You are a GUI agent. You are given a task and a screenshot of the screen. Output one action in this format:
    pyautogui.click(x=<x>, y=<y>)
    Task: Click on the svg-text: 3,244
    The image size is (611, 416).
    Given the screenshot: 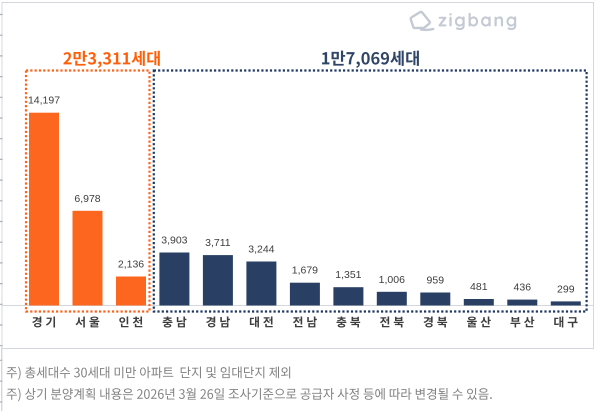 What is the action you would take?
    pyautogui.click(x=261, y=250)
    